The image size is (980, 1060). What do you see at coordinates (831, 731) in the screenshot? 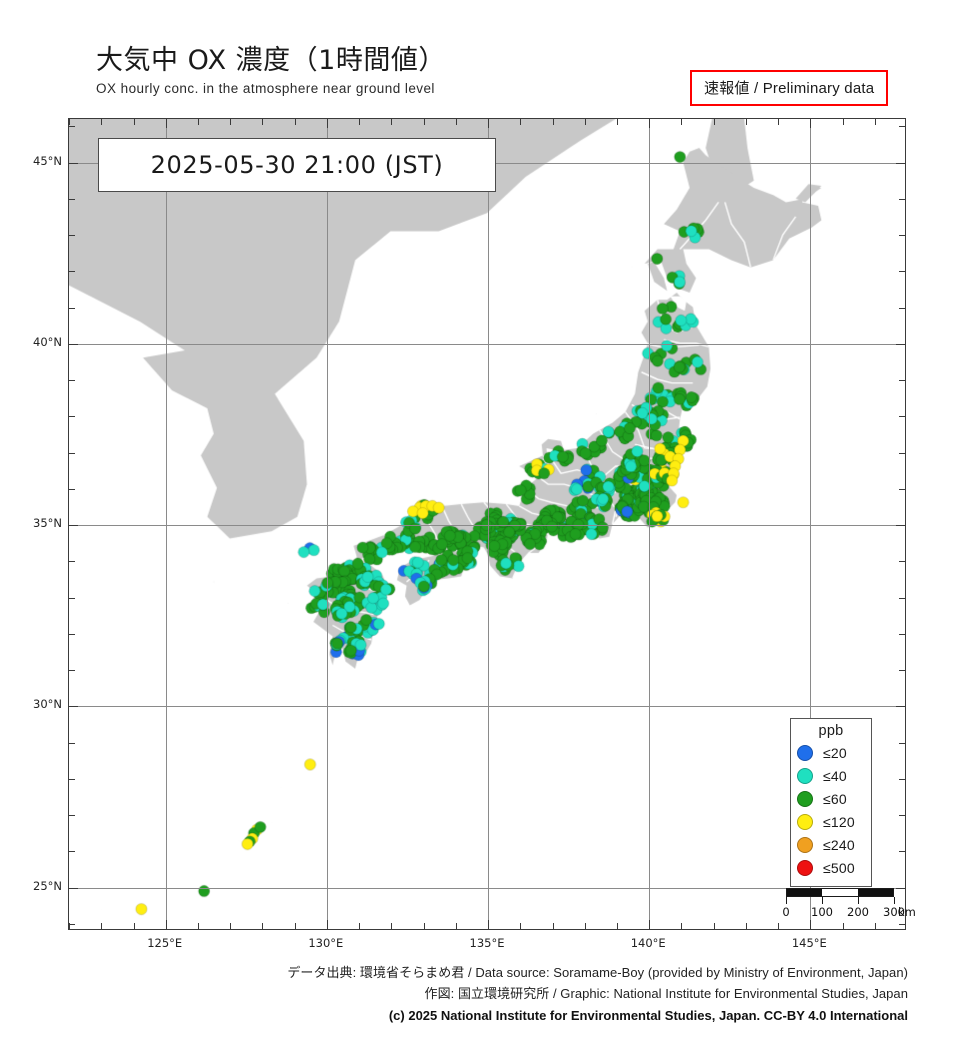
I see `legend-title: ppb` at bounding box center [831, 731].